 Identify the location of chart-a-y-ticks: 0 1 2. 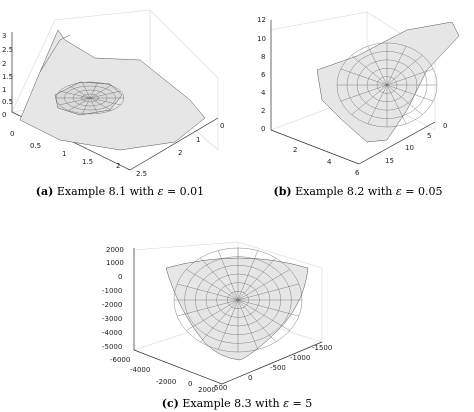
(201, 139).